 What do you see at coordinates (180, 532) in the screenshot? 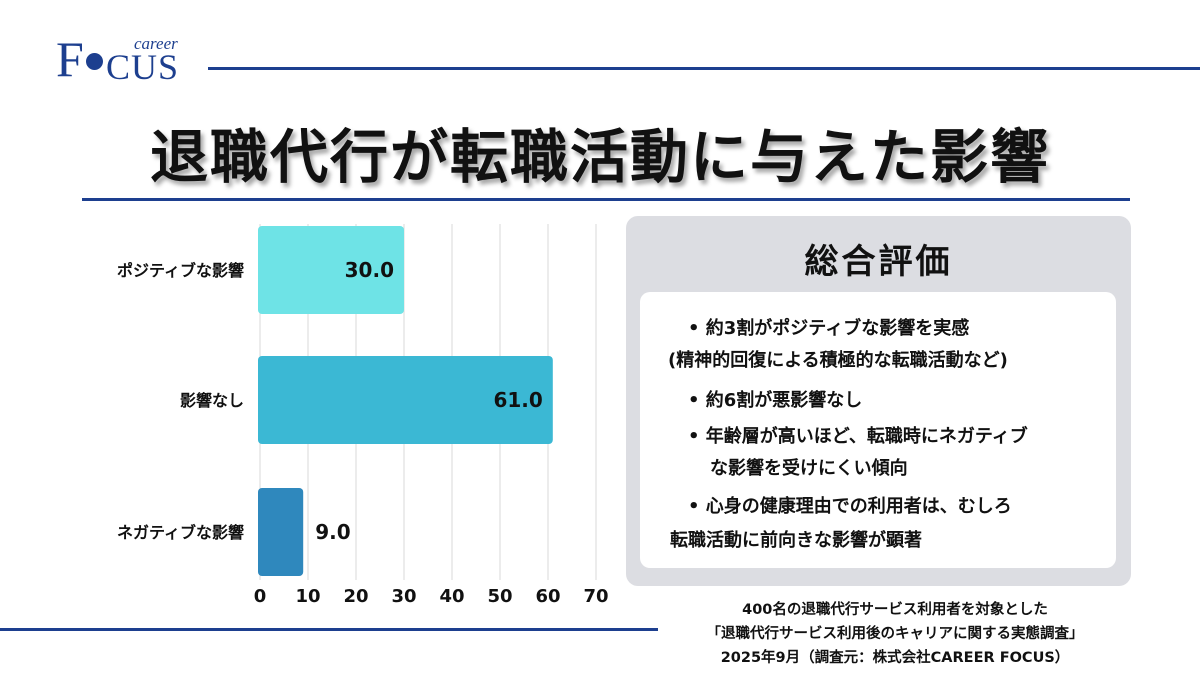
I see `category-label: ネガティブな影響` at bounding box center [180, 532].